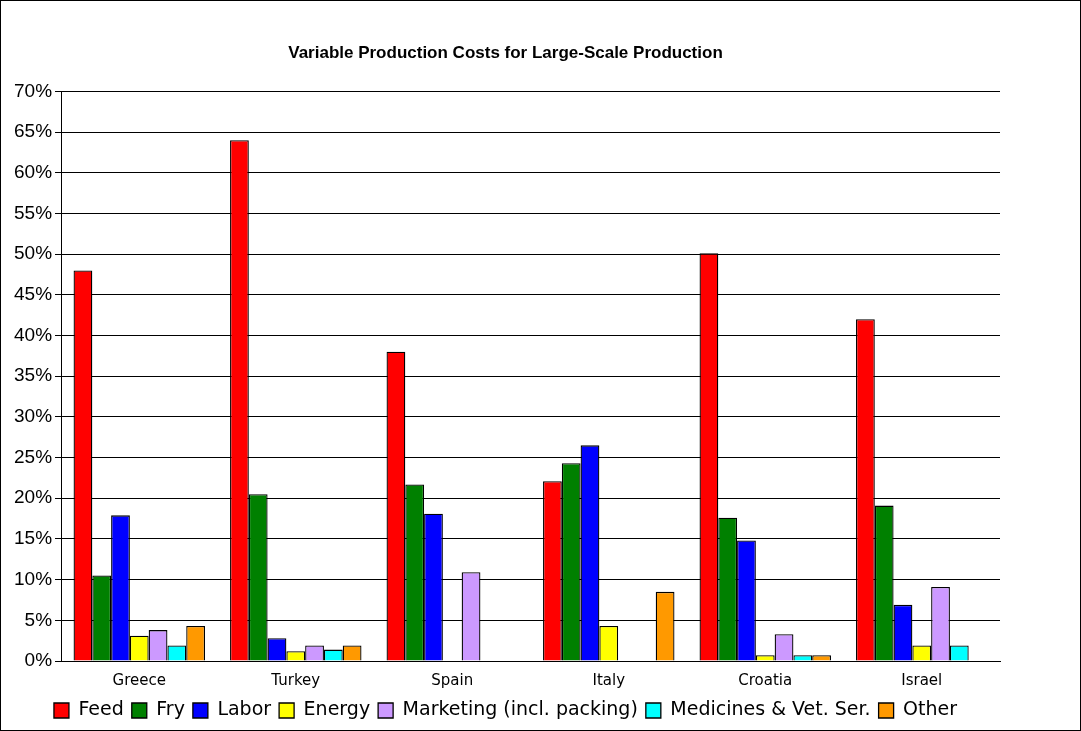 The image size is (1081, 731). I want to click on y-tick-label: 70%, so click(33, 90).